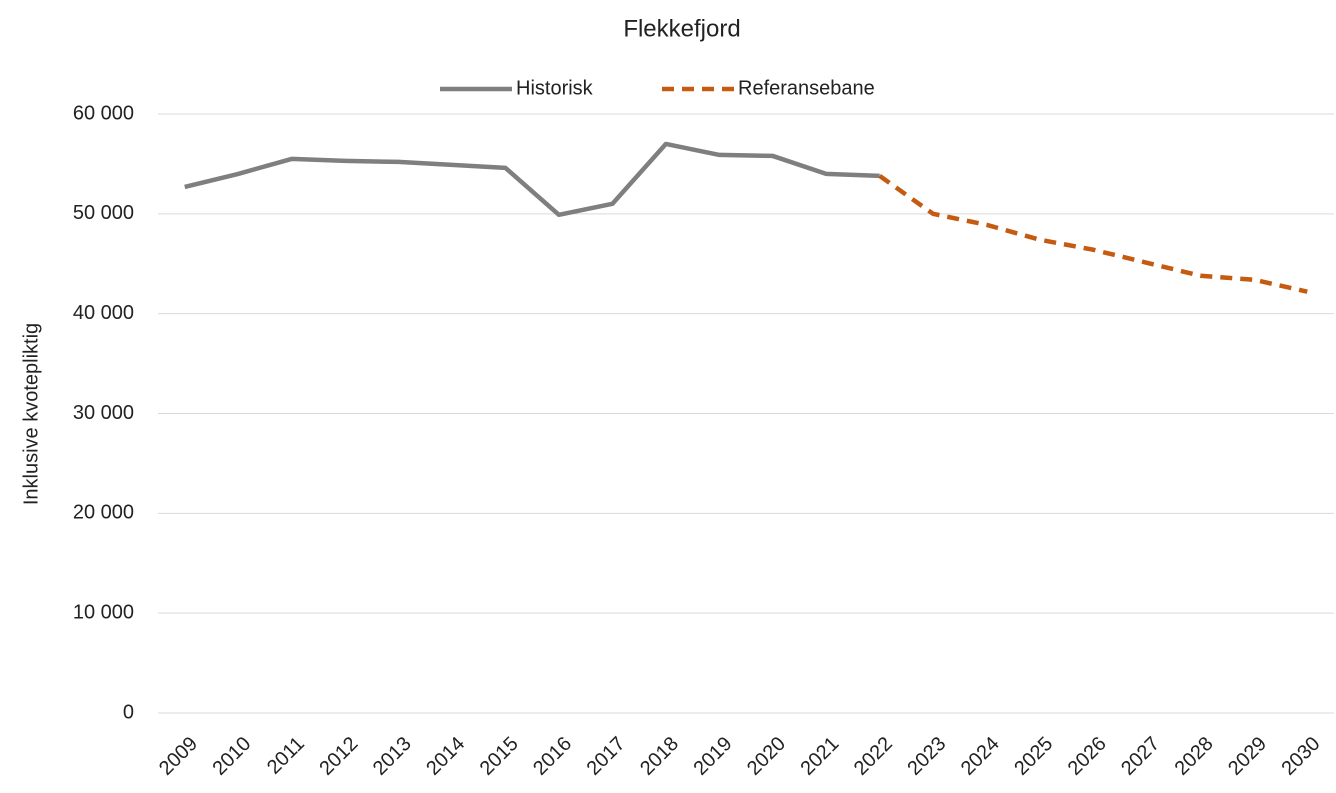  I want to click on y-tick-label: 10 000, so click(103, 612).